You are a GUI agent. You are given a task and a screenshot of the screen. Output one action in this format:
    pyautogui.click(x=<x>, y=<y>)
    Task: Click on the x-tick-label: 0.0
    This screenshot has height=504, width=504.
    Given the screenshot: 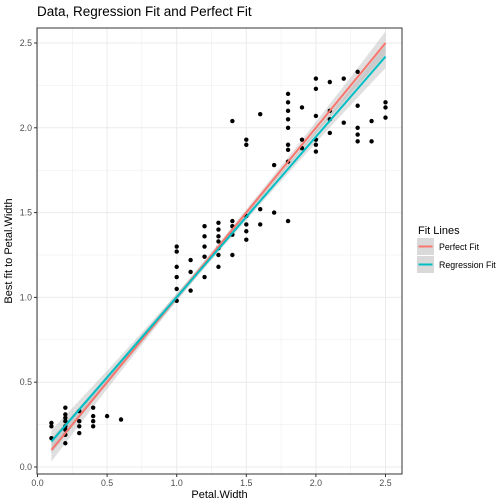 What is the action you would take?
    pyautogui.click(x=37, y=483)
    